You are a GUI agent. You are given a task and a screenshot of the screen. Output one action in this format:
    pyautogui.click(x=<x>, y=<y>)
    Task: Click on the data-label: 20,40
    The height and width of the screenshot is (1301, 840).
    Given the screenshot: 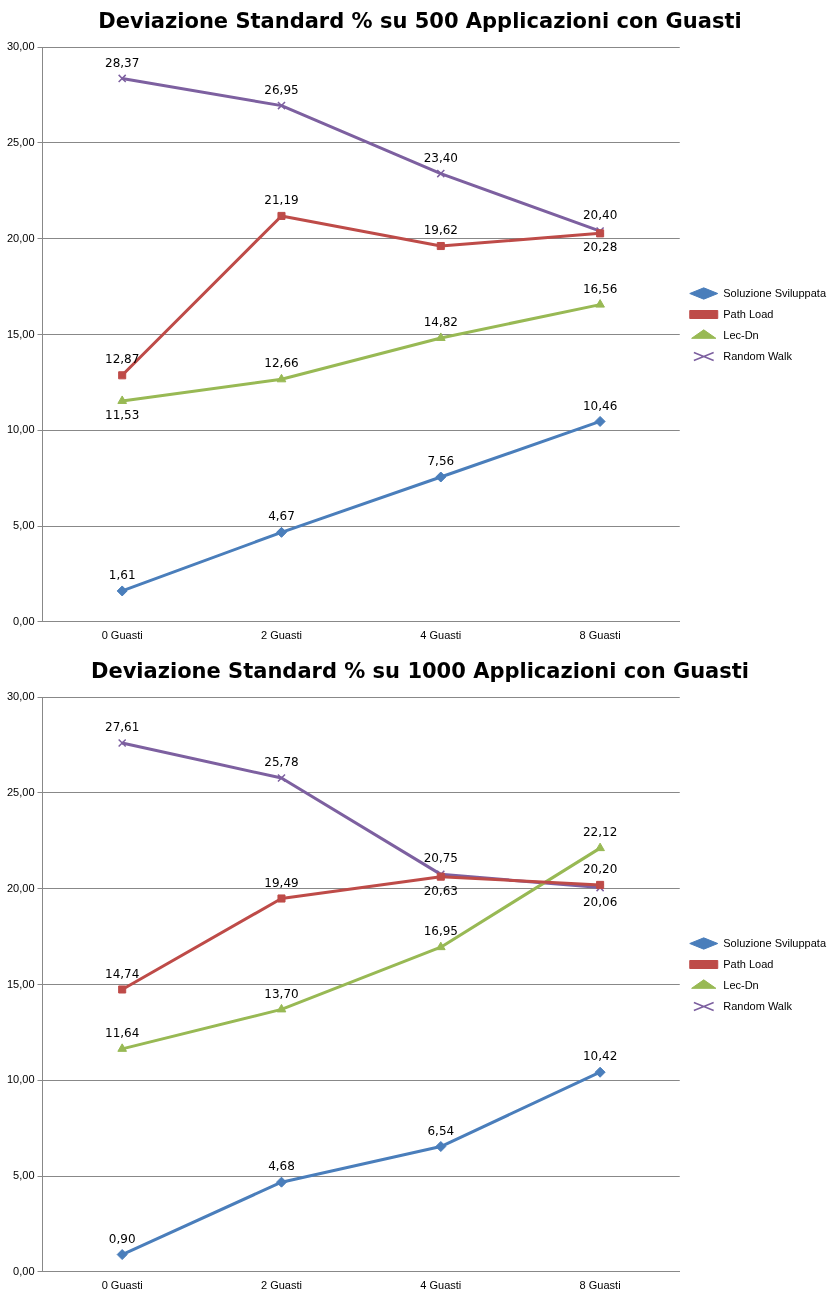 What is the action you would take?
    pyautogui.click(x=600, y=215)
    